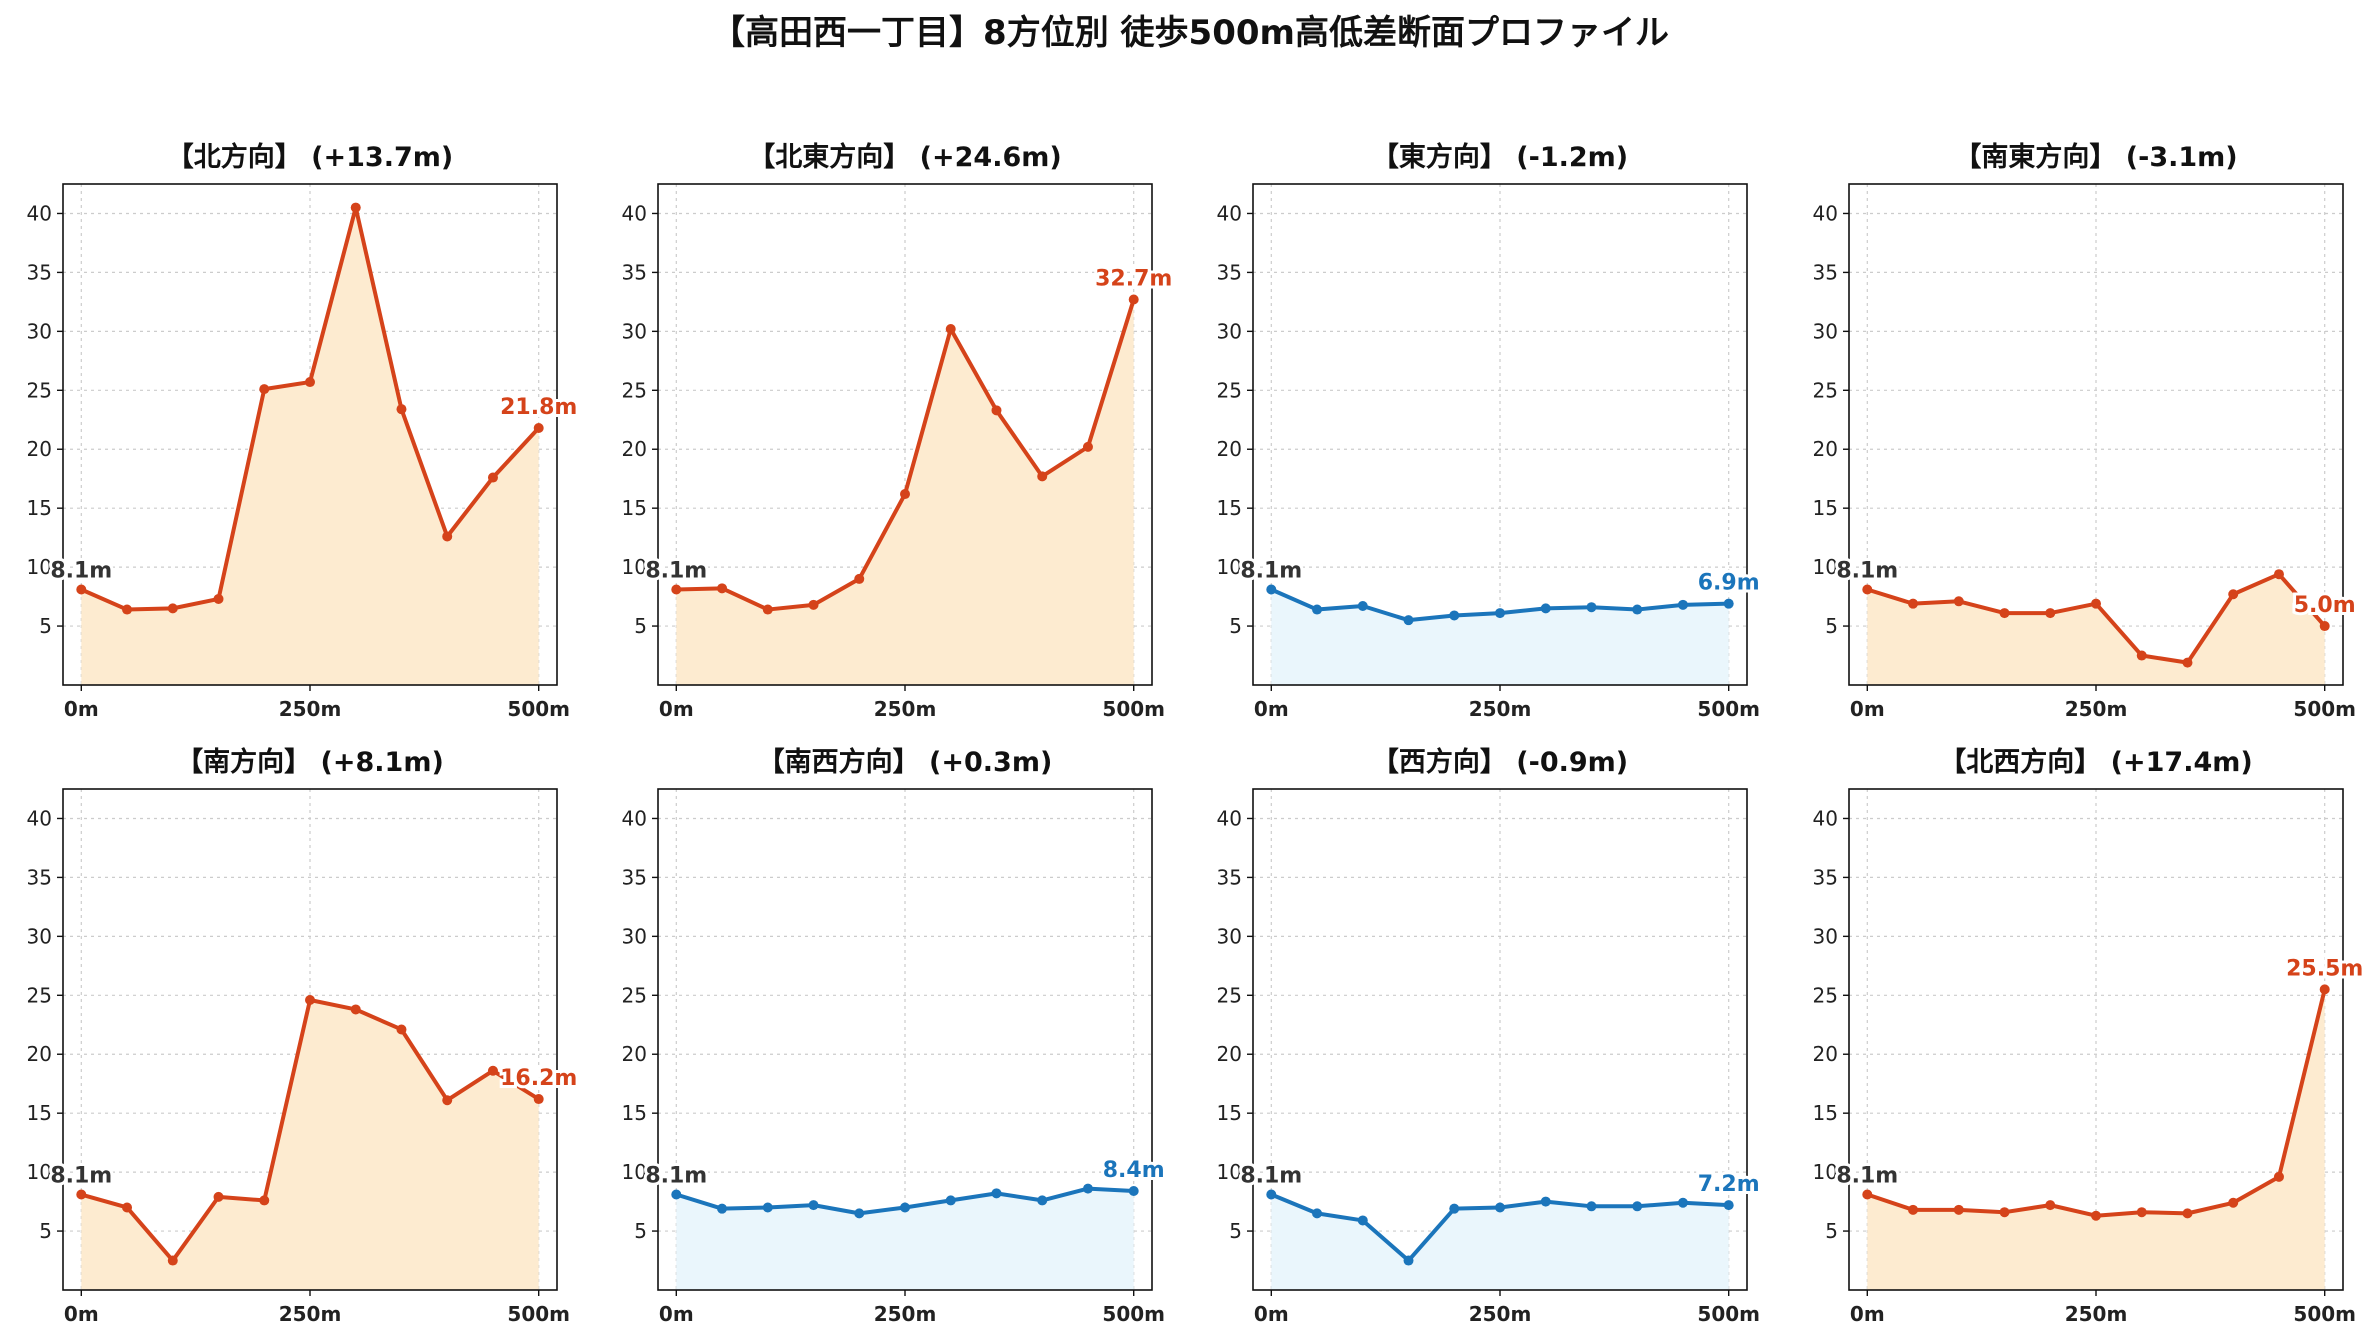 The height and width of the screenshot is (1340, 2380). I want to click on panel-title: 【東方向】 (-1.2m), so click(1500, 157).